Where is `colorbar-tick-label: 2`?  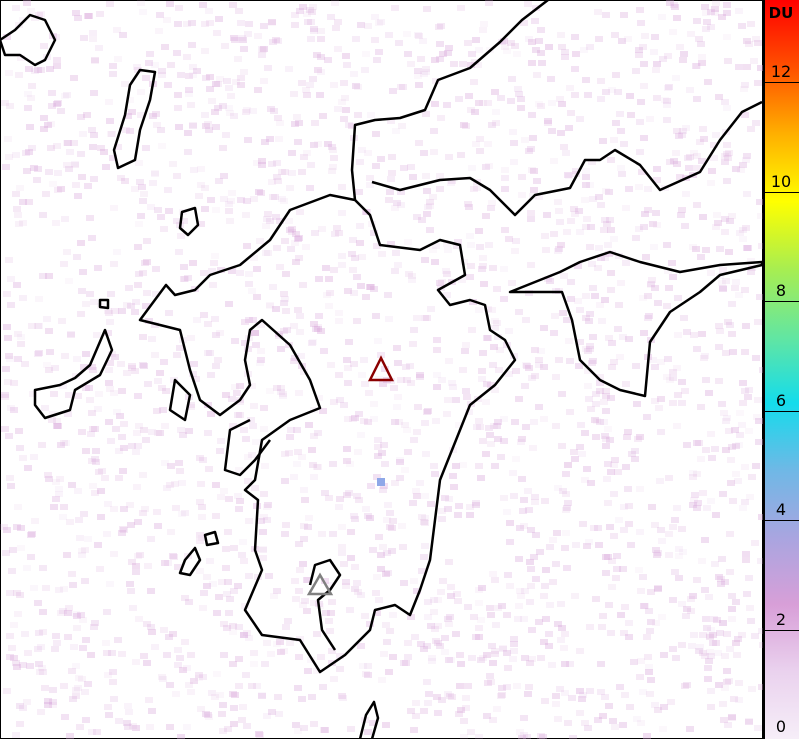
colorbar-tick-label: 2 is located at coordinates (781, 619).